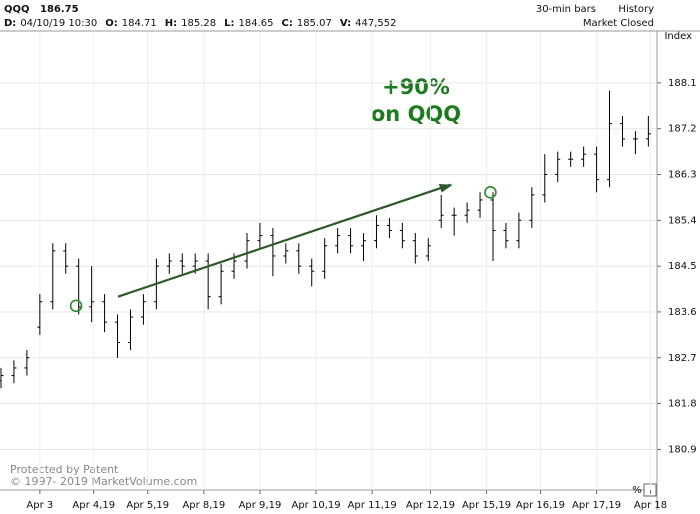  I want to click on bar-setting: 30-min bars, so click(566, 9).